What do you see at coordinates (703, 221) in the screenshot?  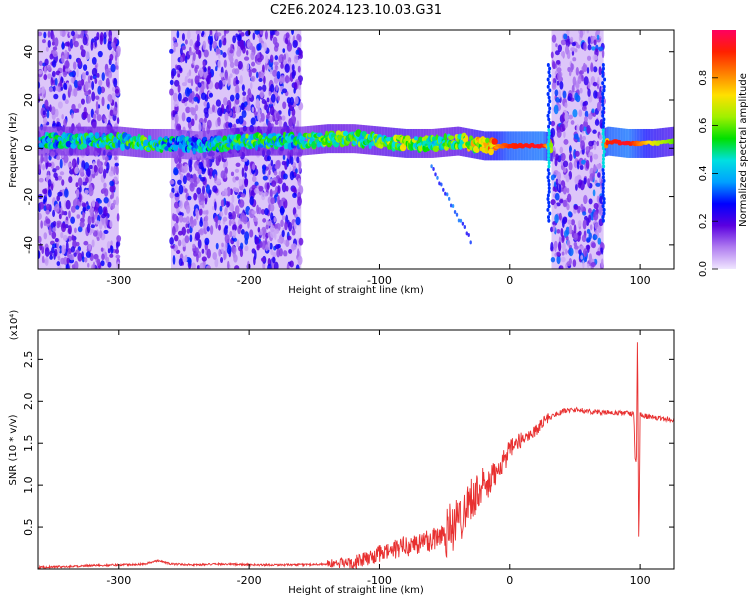 I see `colorbar-tick-label: 0.2` at bounding box center [703, 221].